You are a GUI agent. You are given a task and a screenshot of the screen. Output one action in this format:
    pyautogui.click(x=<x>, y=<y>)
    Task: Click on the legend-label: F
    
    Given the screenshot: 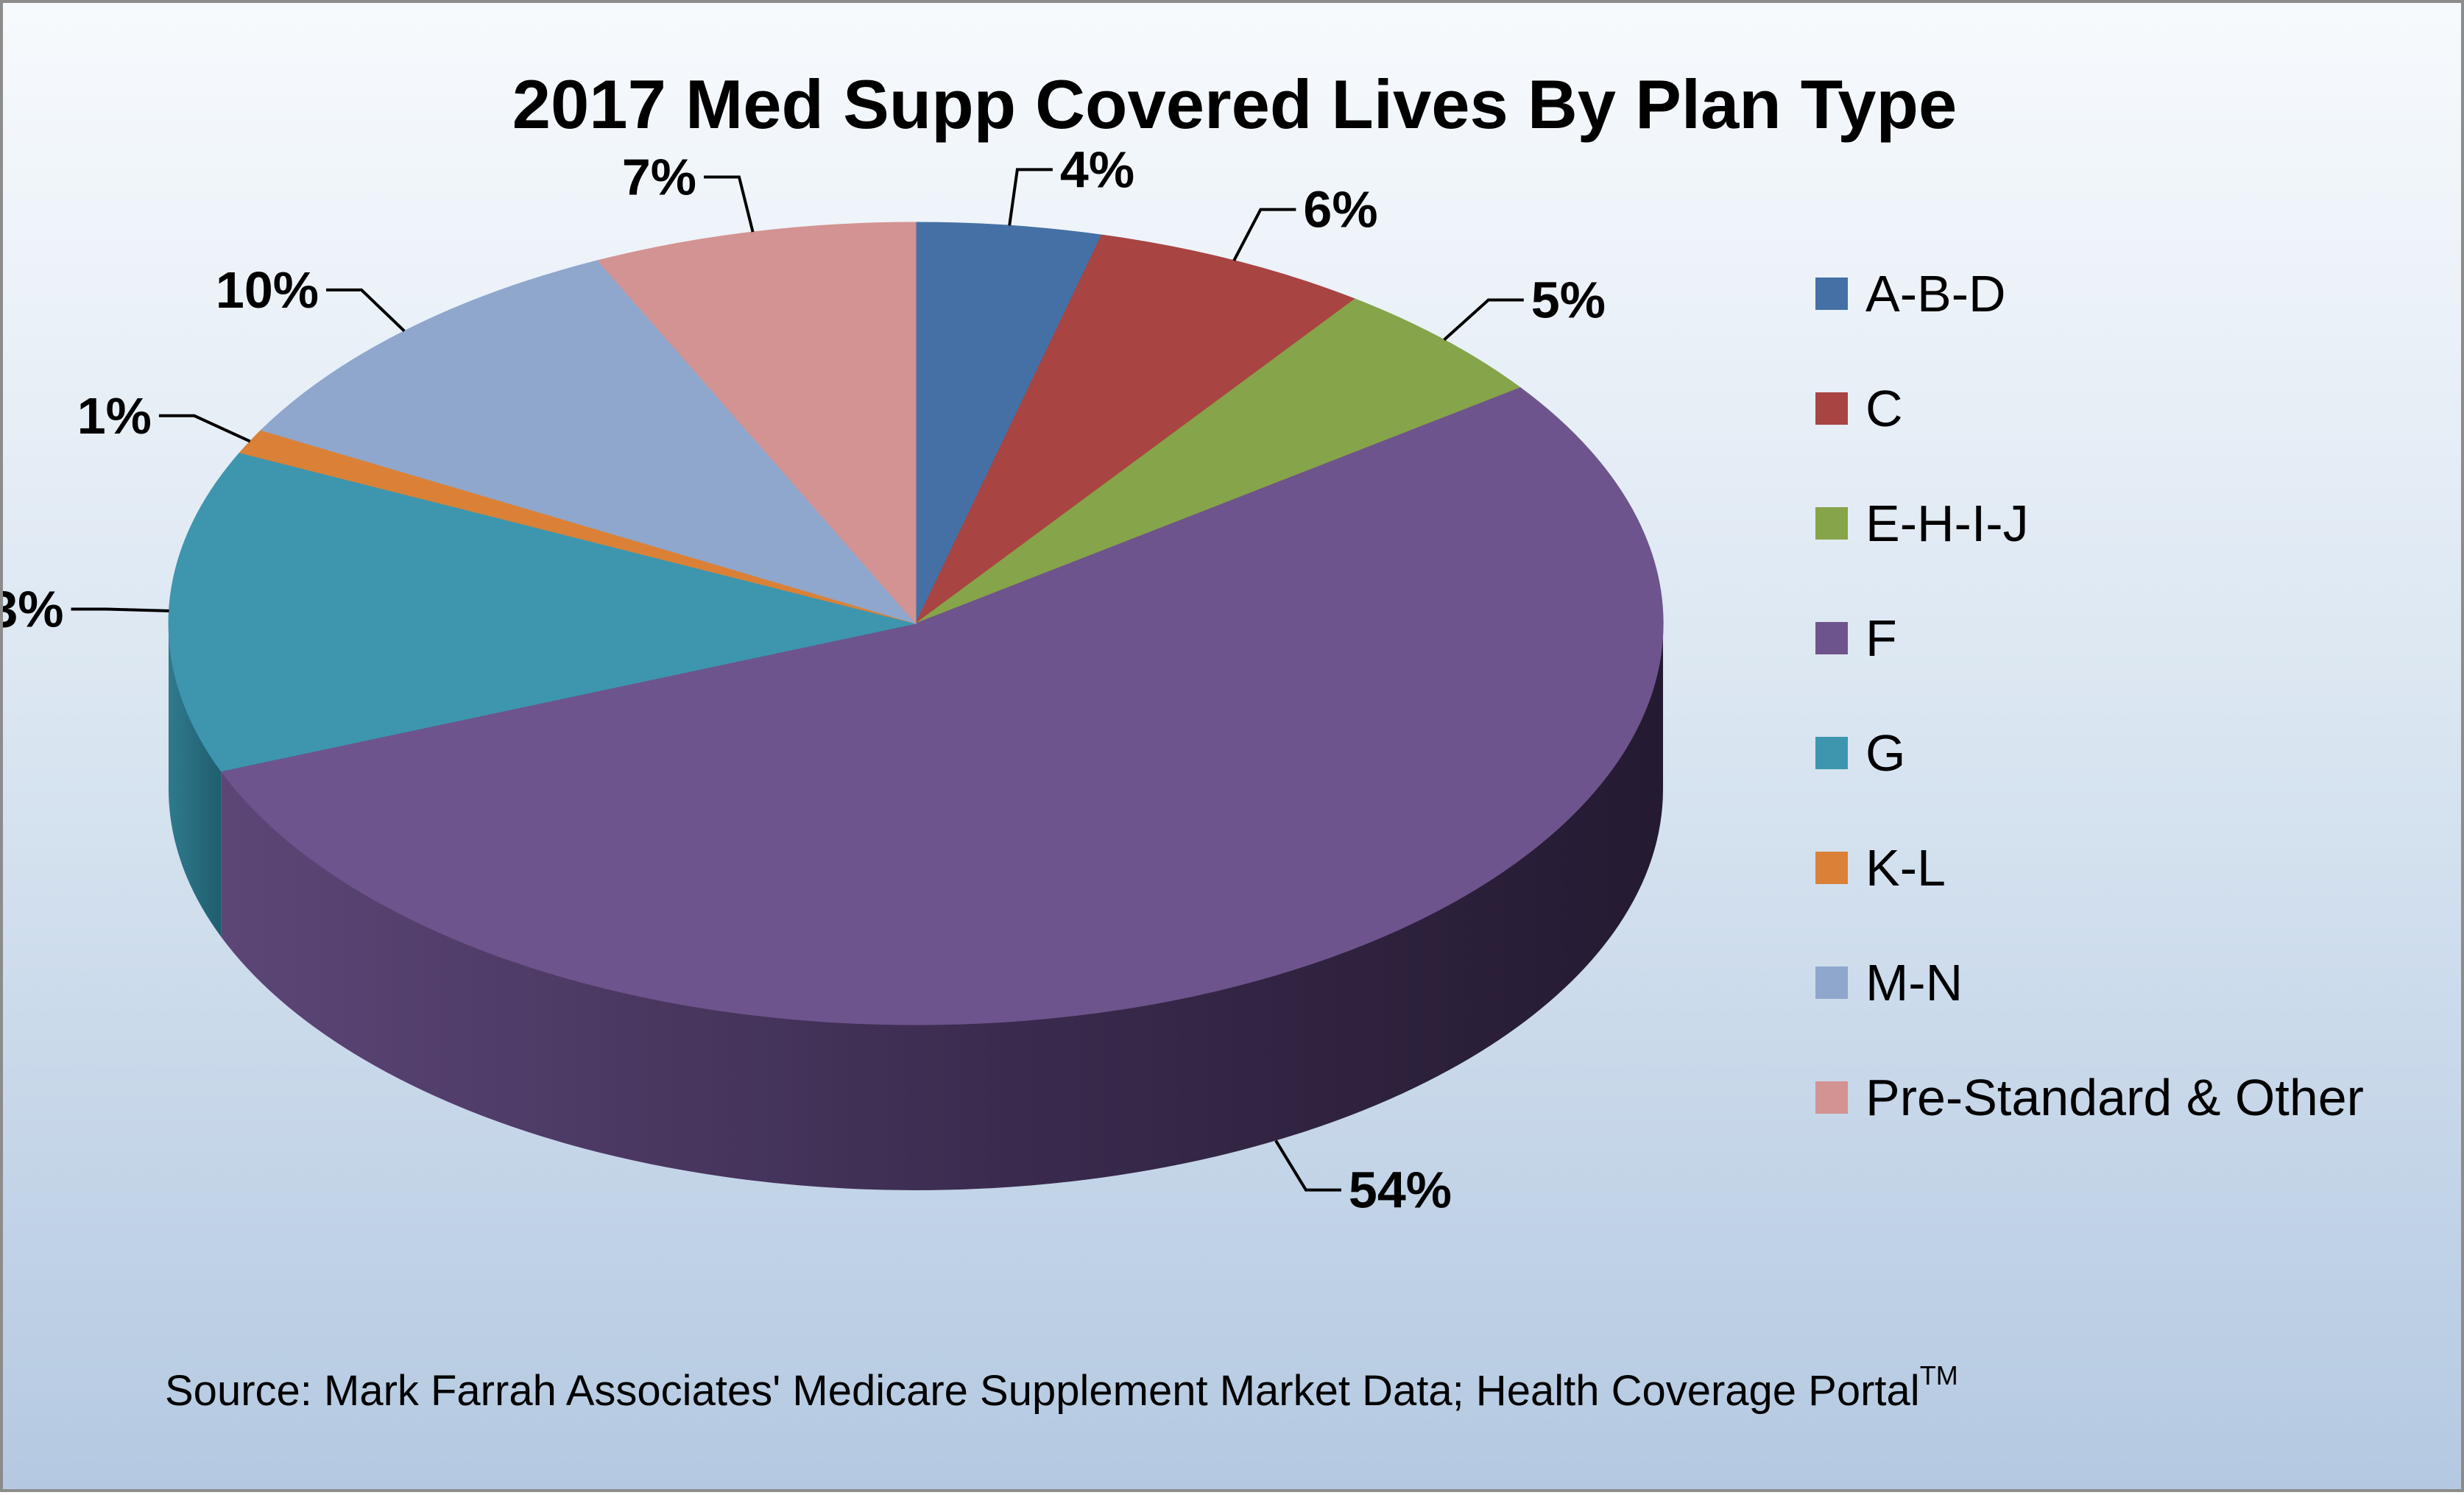 What is the action you would take?
    pyautogui.click(x=1881, y=638)
    